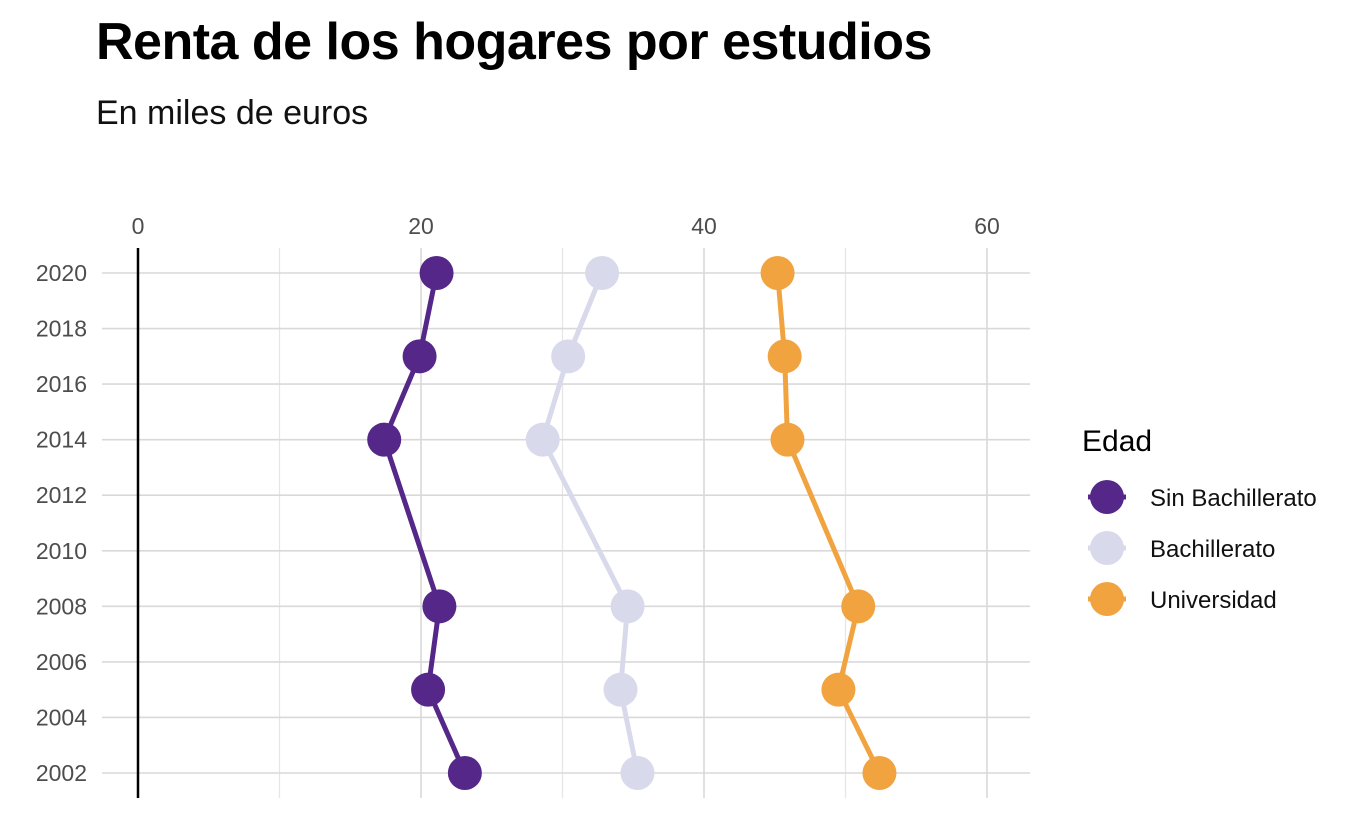  What do you see at coordinates (1212, 549) in the screenshot?
I see `legend-label: Bachillerato` at bounding box center [1212, 549].